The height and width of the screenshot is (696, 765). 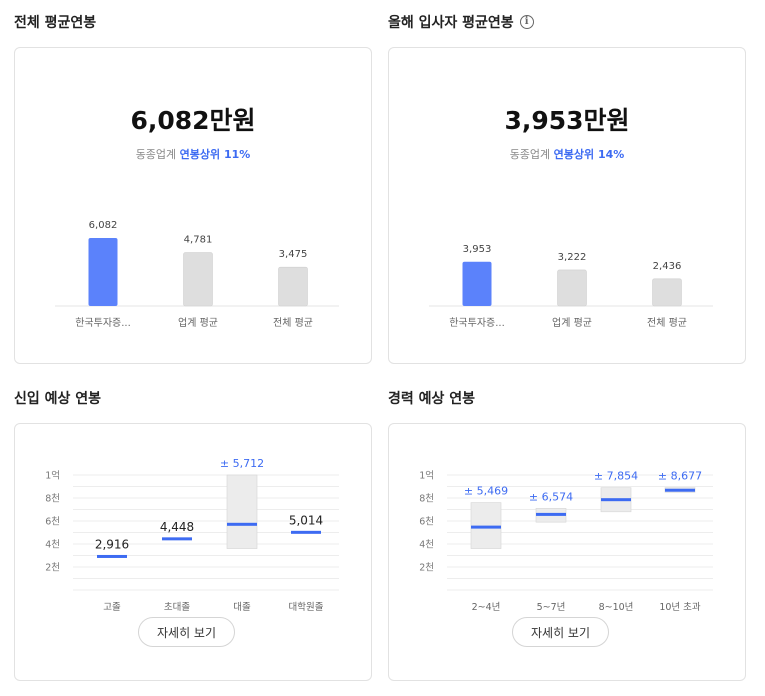 I want to click on career-salary-category-label-3: 10년 초과, so click(x=680, y=607).